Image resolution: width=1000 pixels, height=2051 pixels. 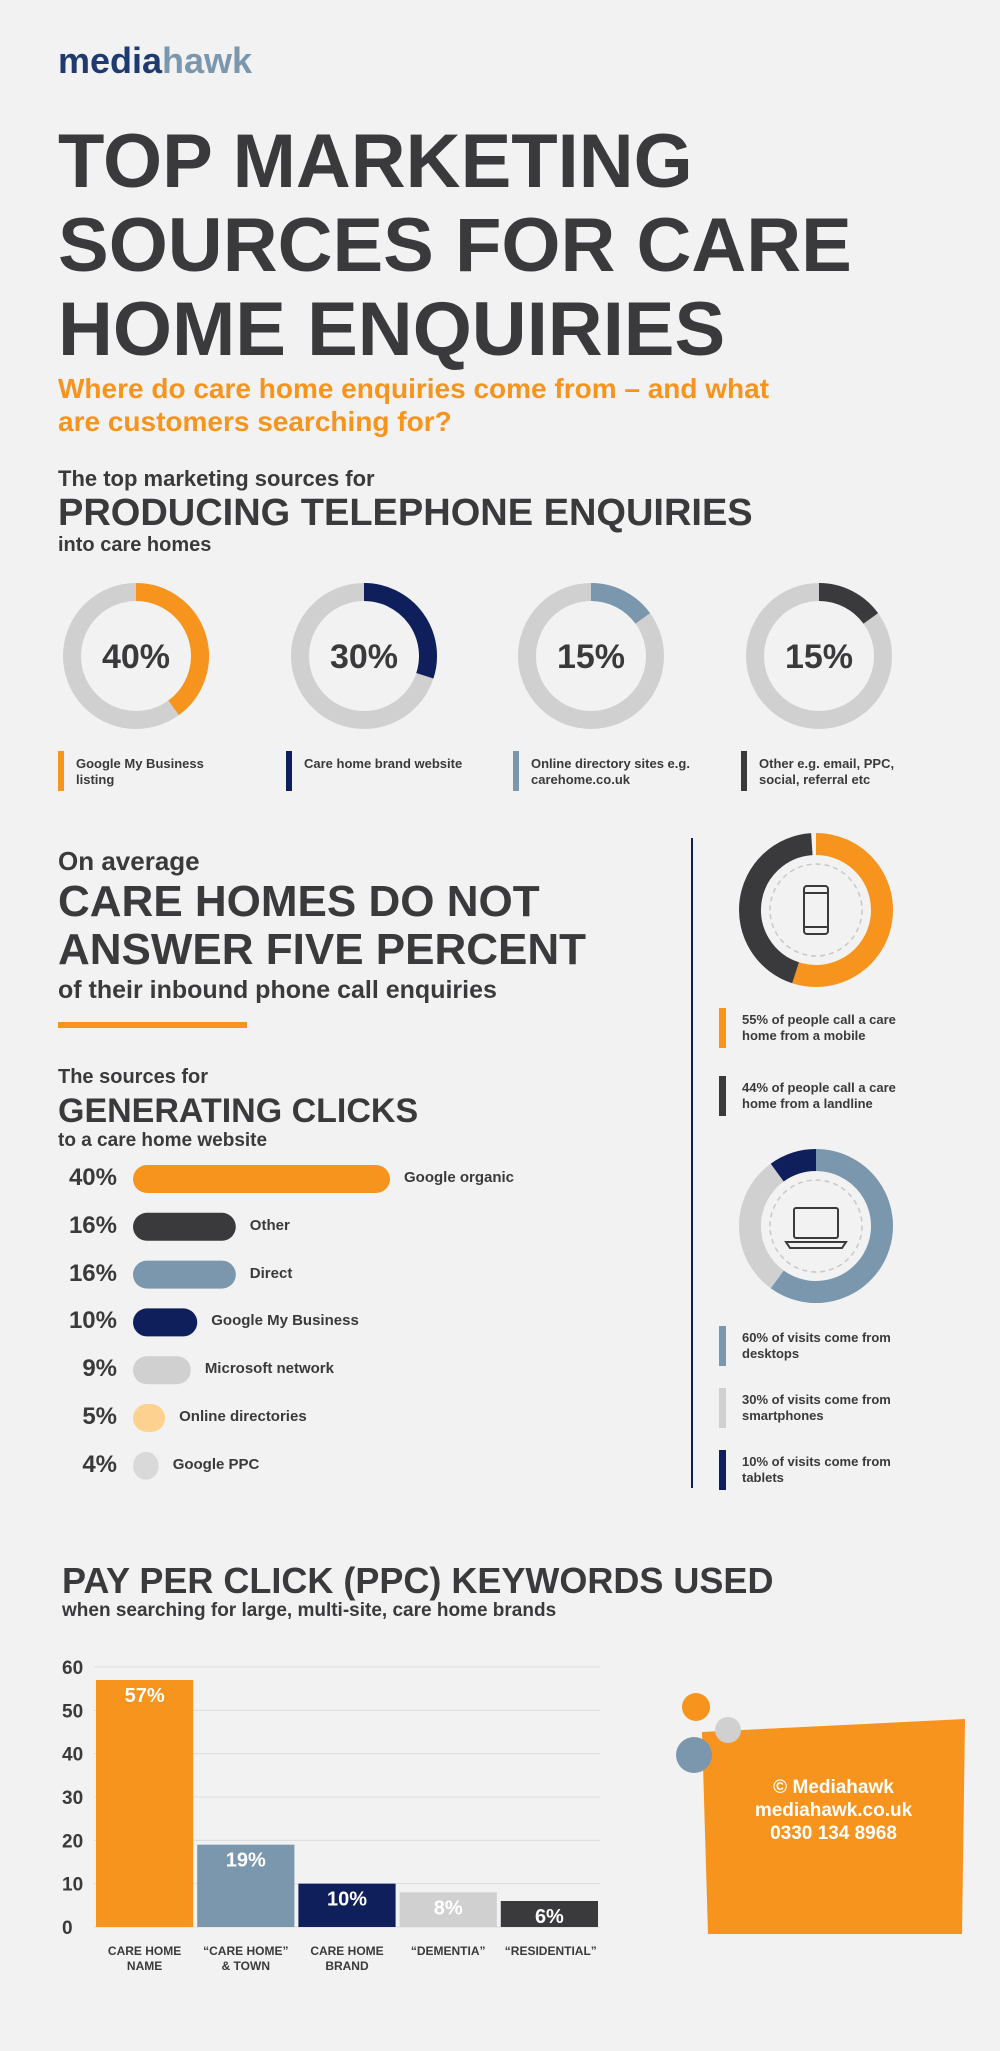 What do you see at coordinates (144, 1958) in the screenshot?
I see `x-tick-label: CARE HOME NAME` at bounding box center [144, 1958].